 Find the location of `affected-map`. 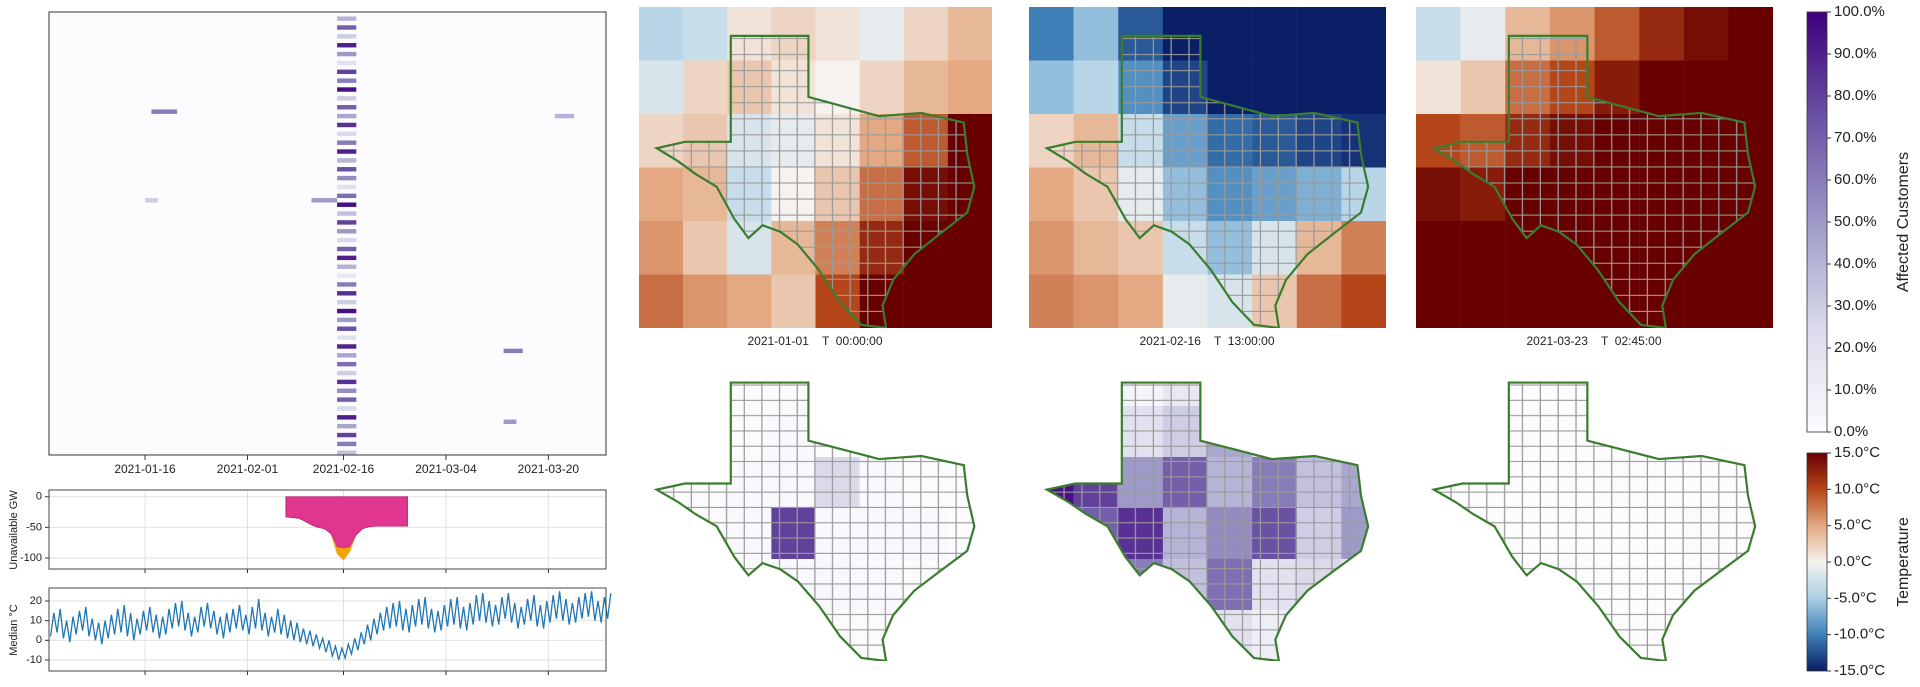

affected-map is located at coordinates (815, 508).